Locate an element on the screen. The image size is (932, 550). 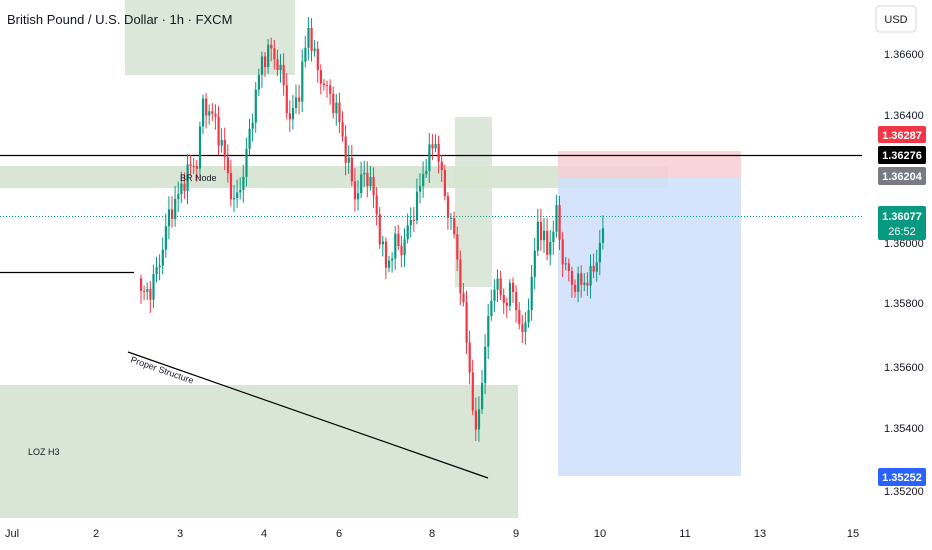
x-tick-label: 11 is located at coordinates (684, 534).